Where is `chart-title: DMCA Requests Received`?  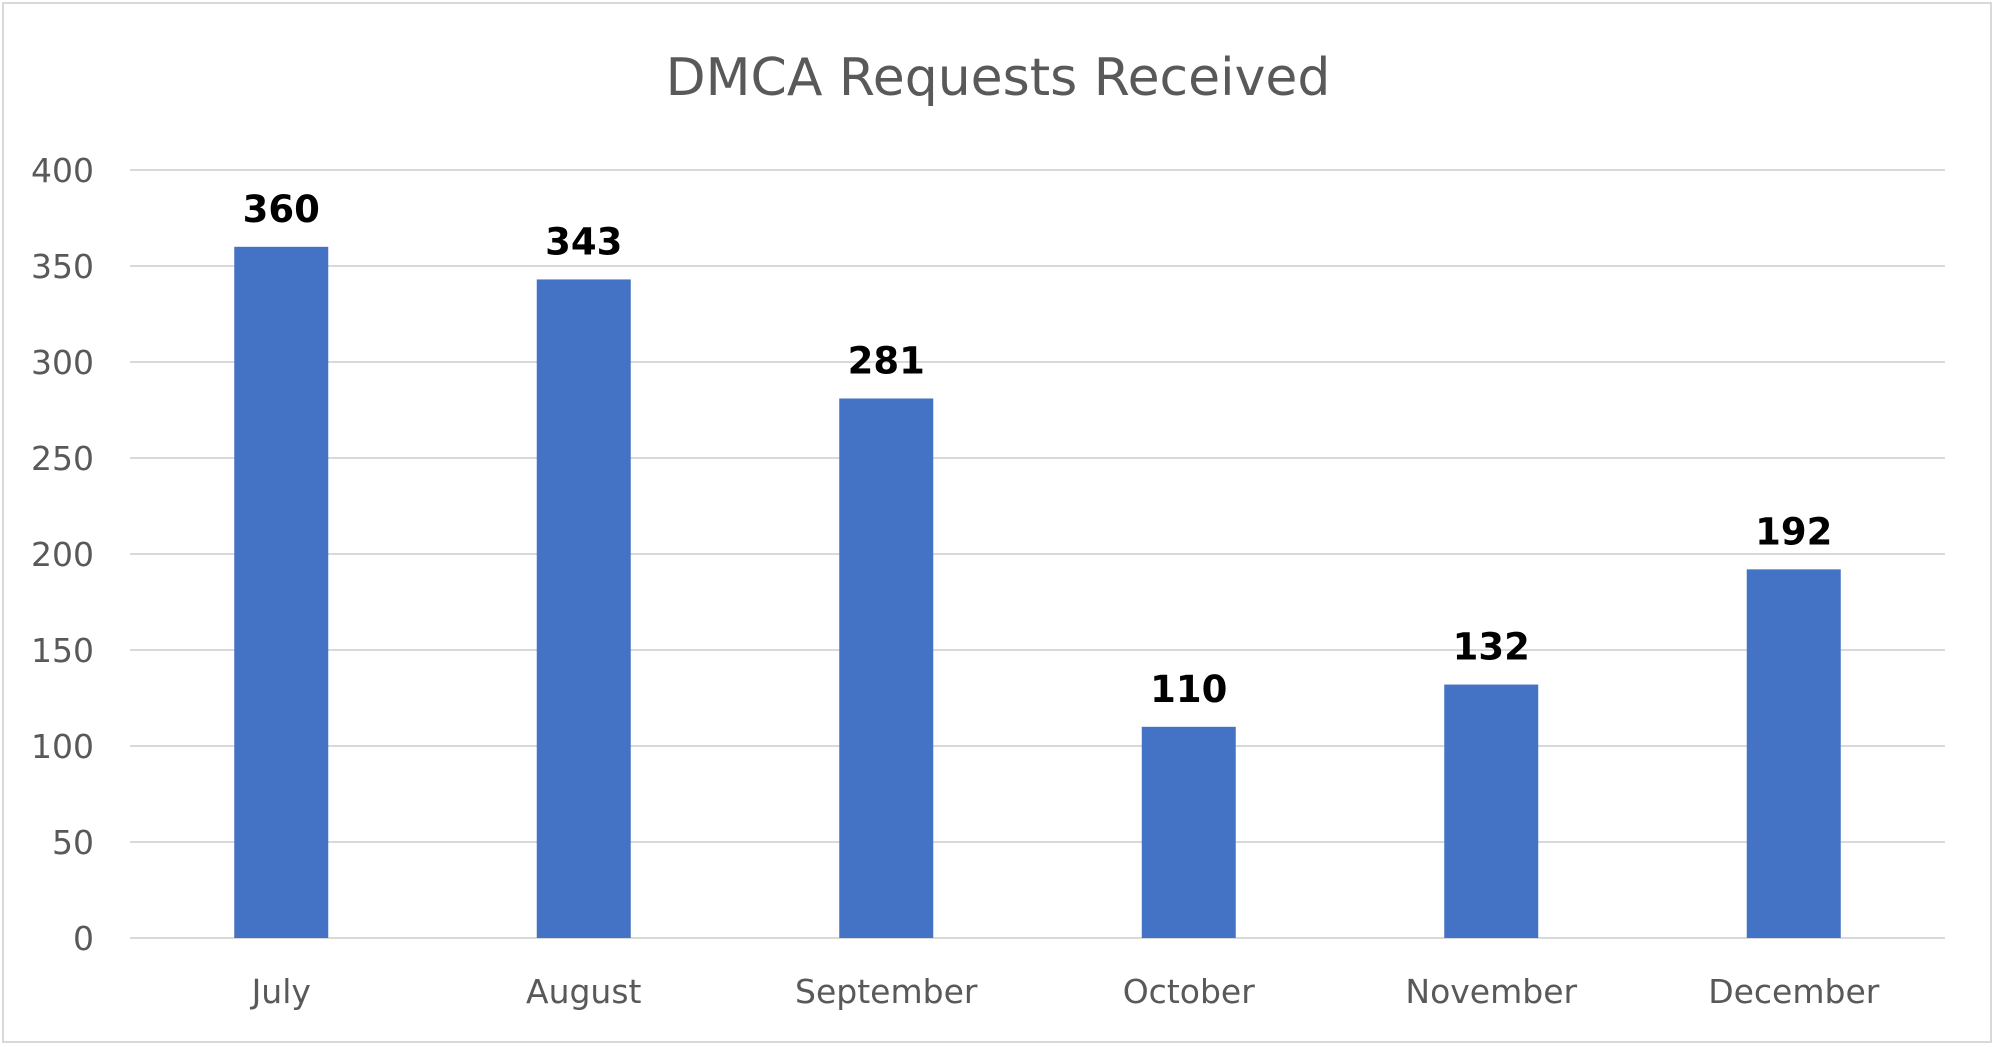
chart-title: DMCA Requests Received is located at coordinates (998, 78).